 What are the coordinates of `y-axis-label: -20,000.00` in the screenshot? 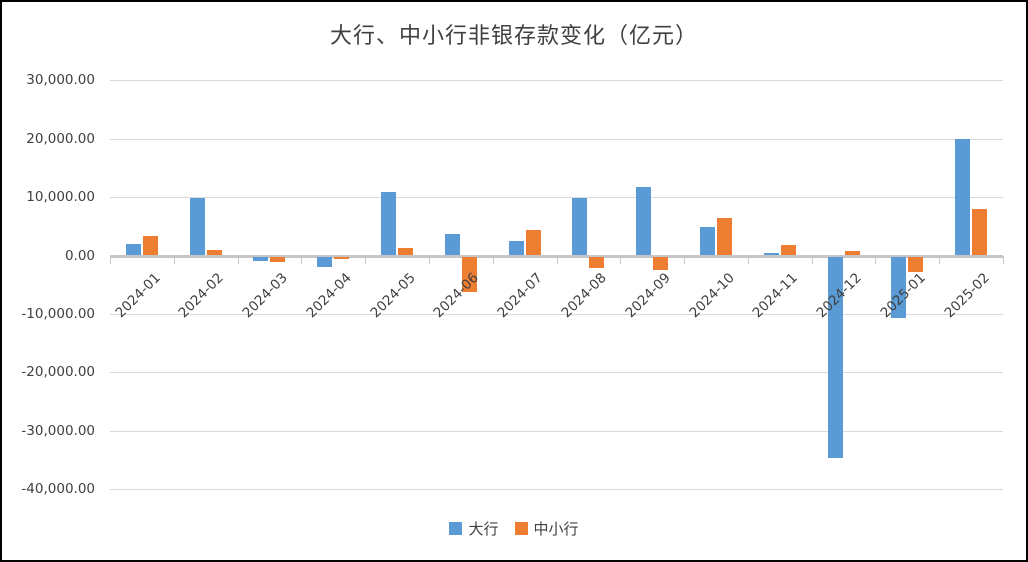 It's located at (58, 372).